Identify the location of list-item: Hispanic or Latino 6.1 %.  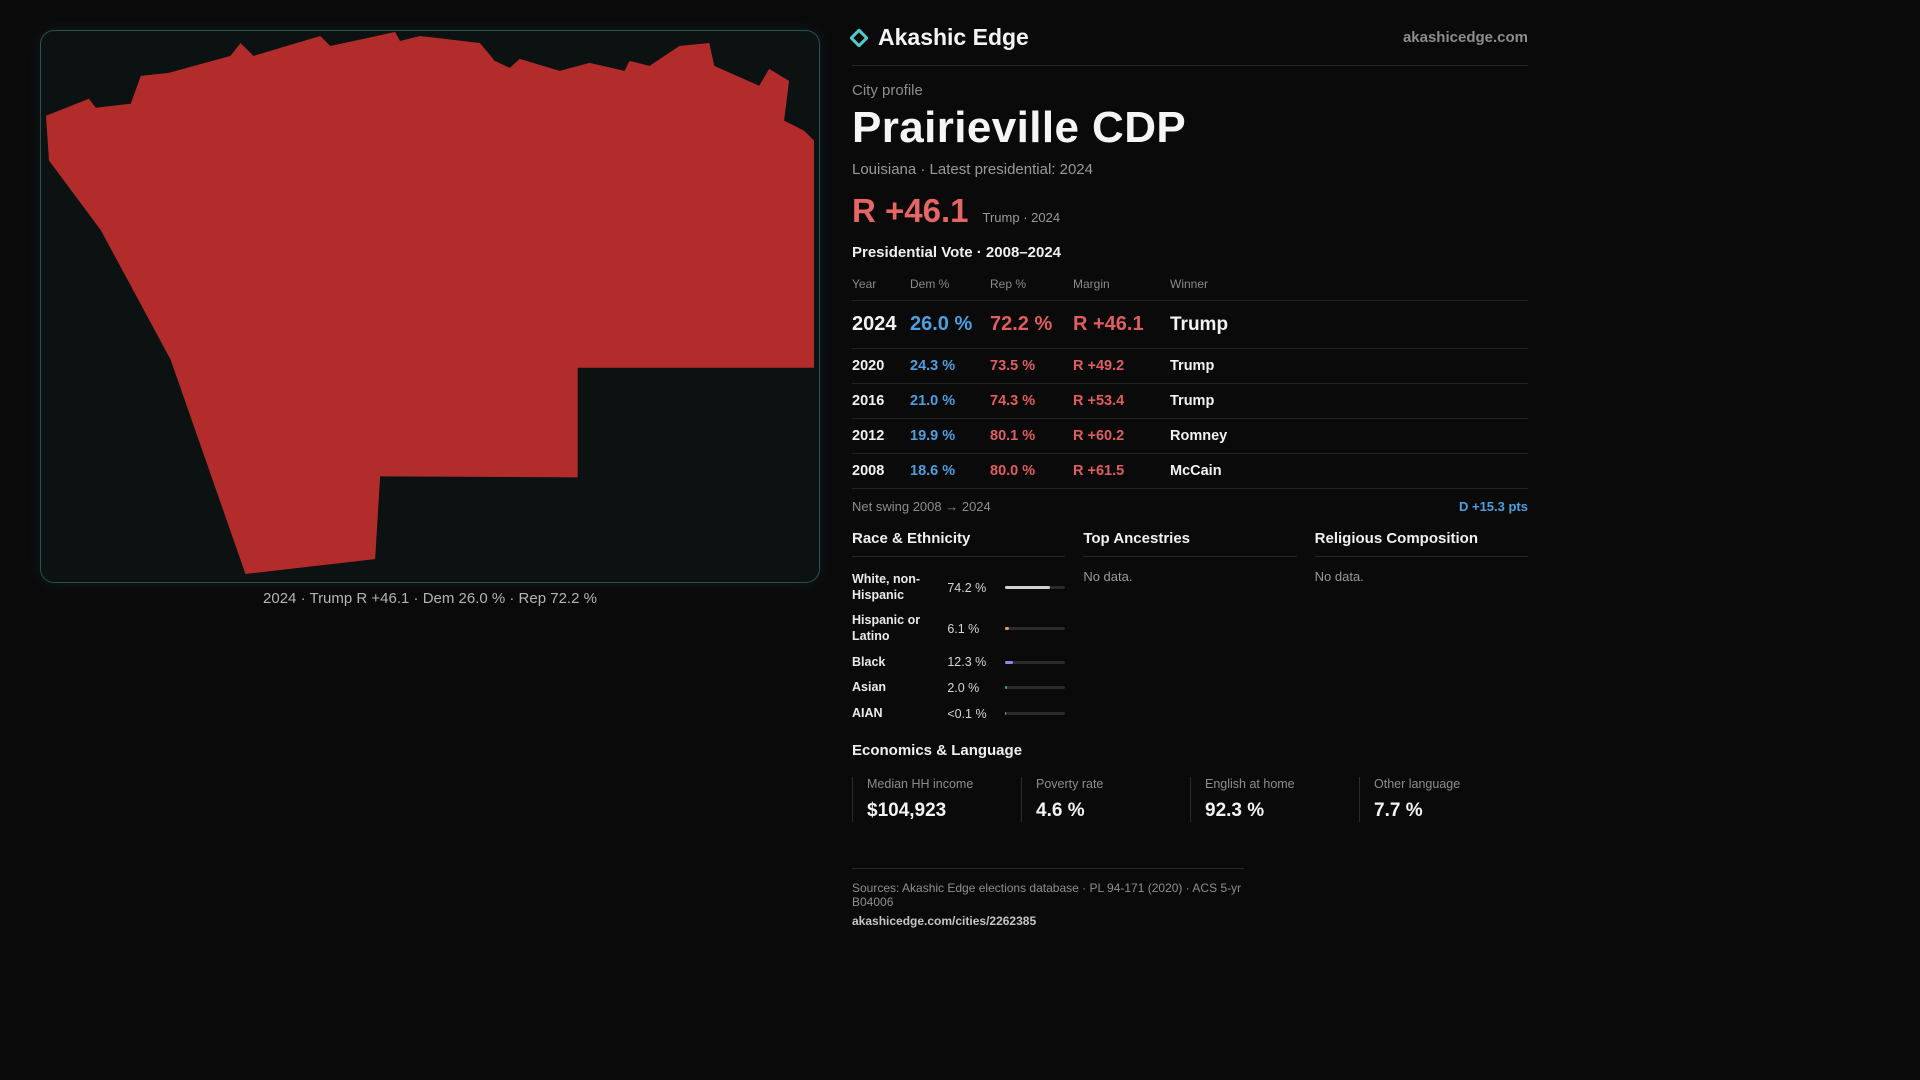
(959, 628).